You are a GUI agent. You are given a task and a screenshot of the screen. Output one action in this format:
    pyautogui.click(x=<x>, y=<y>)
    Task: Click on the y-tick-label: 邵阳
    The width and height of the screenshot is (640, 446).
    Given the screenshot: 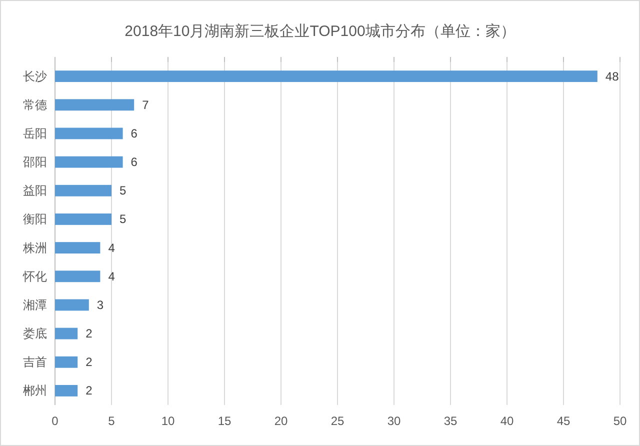 What is the action you would take?
    pyautogui.click(x=35, y=162)
    